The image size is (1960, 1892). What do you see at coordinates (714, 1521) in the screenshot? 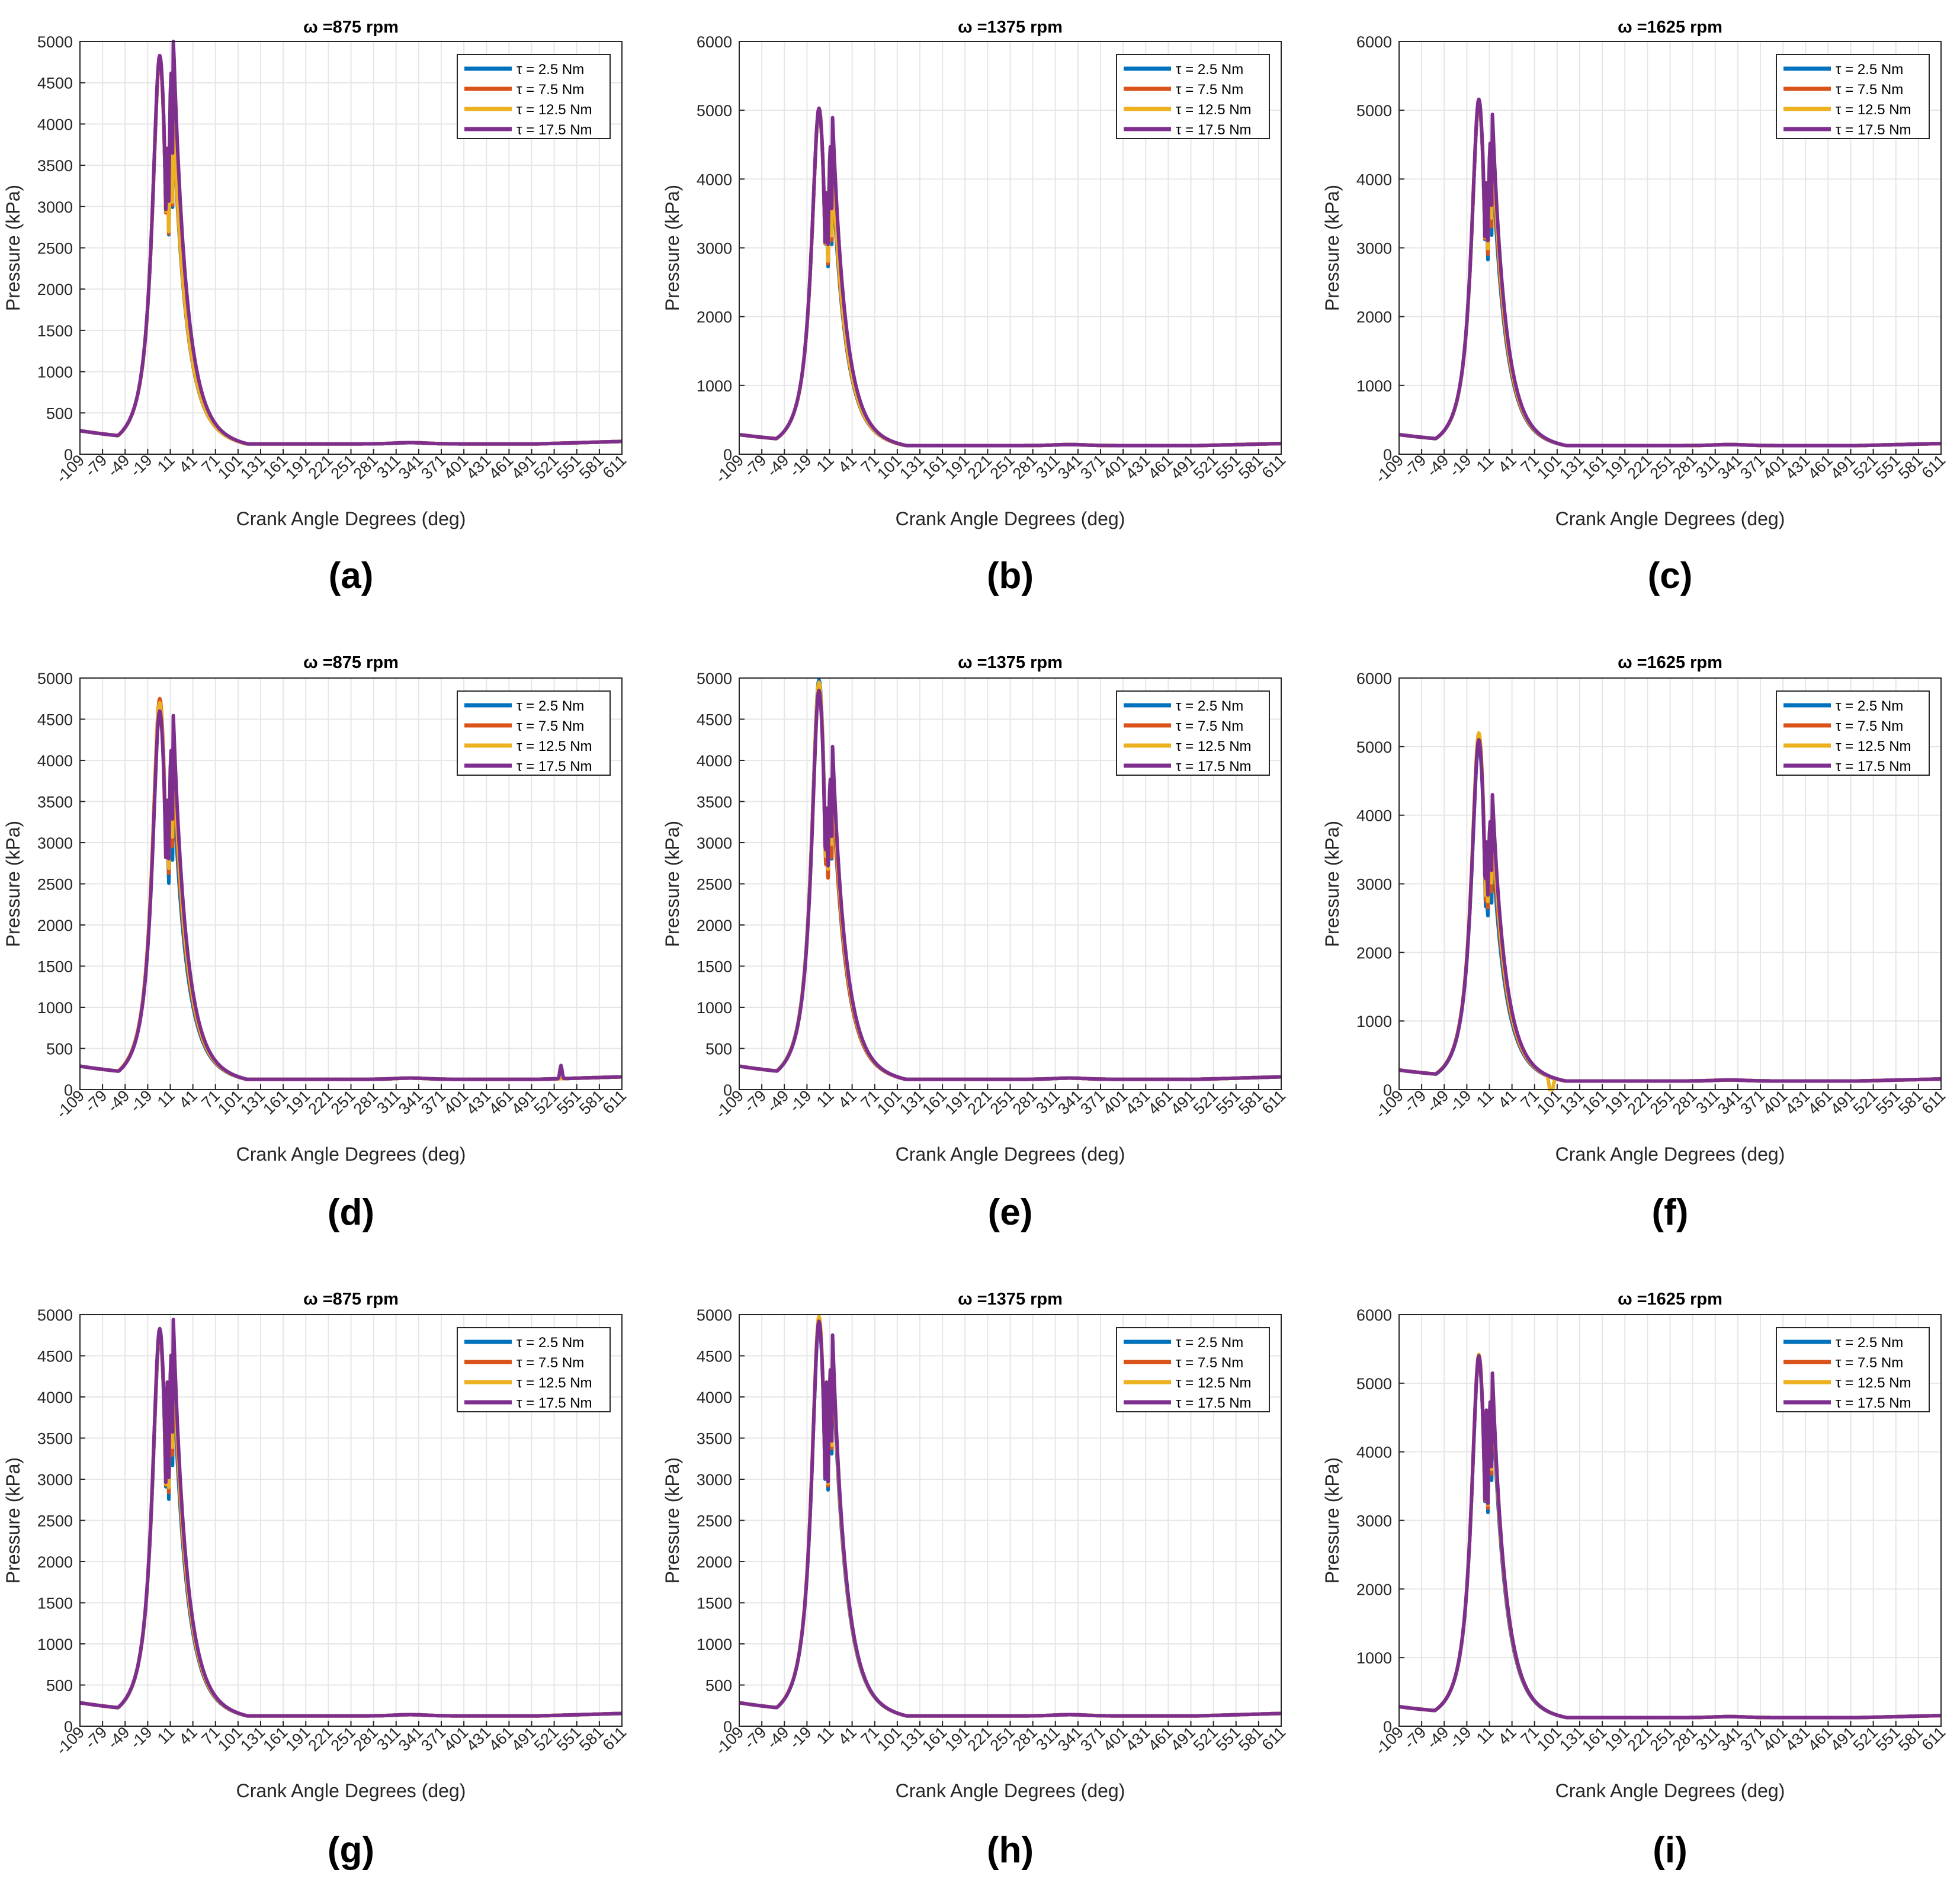
I see `y-tick-label: 2500` at bounding box center [714, 1521].